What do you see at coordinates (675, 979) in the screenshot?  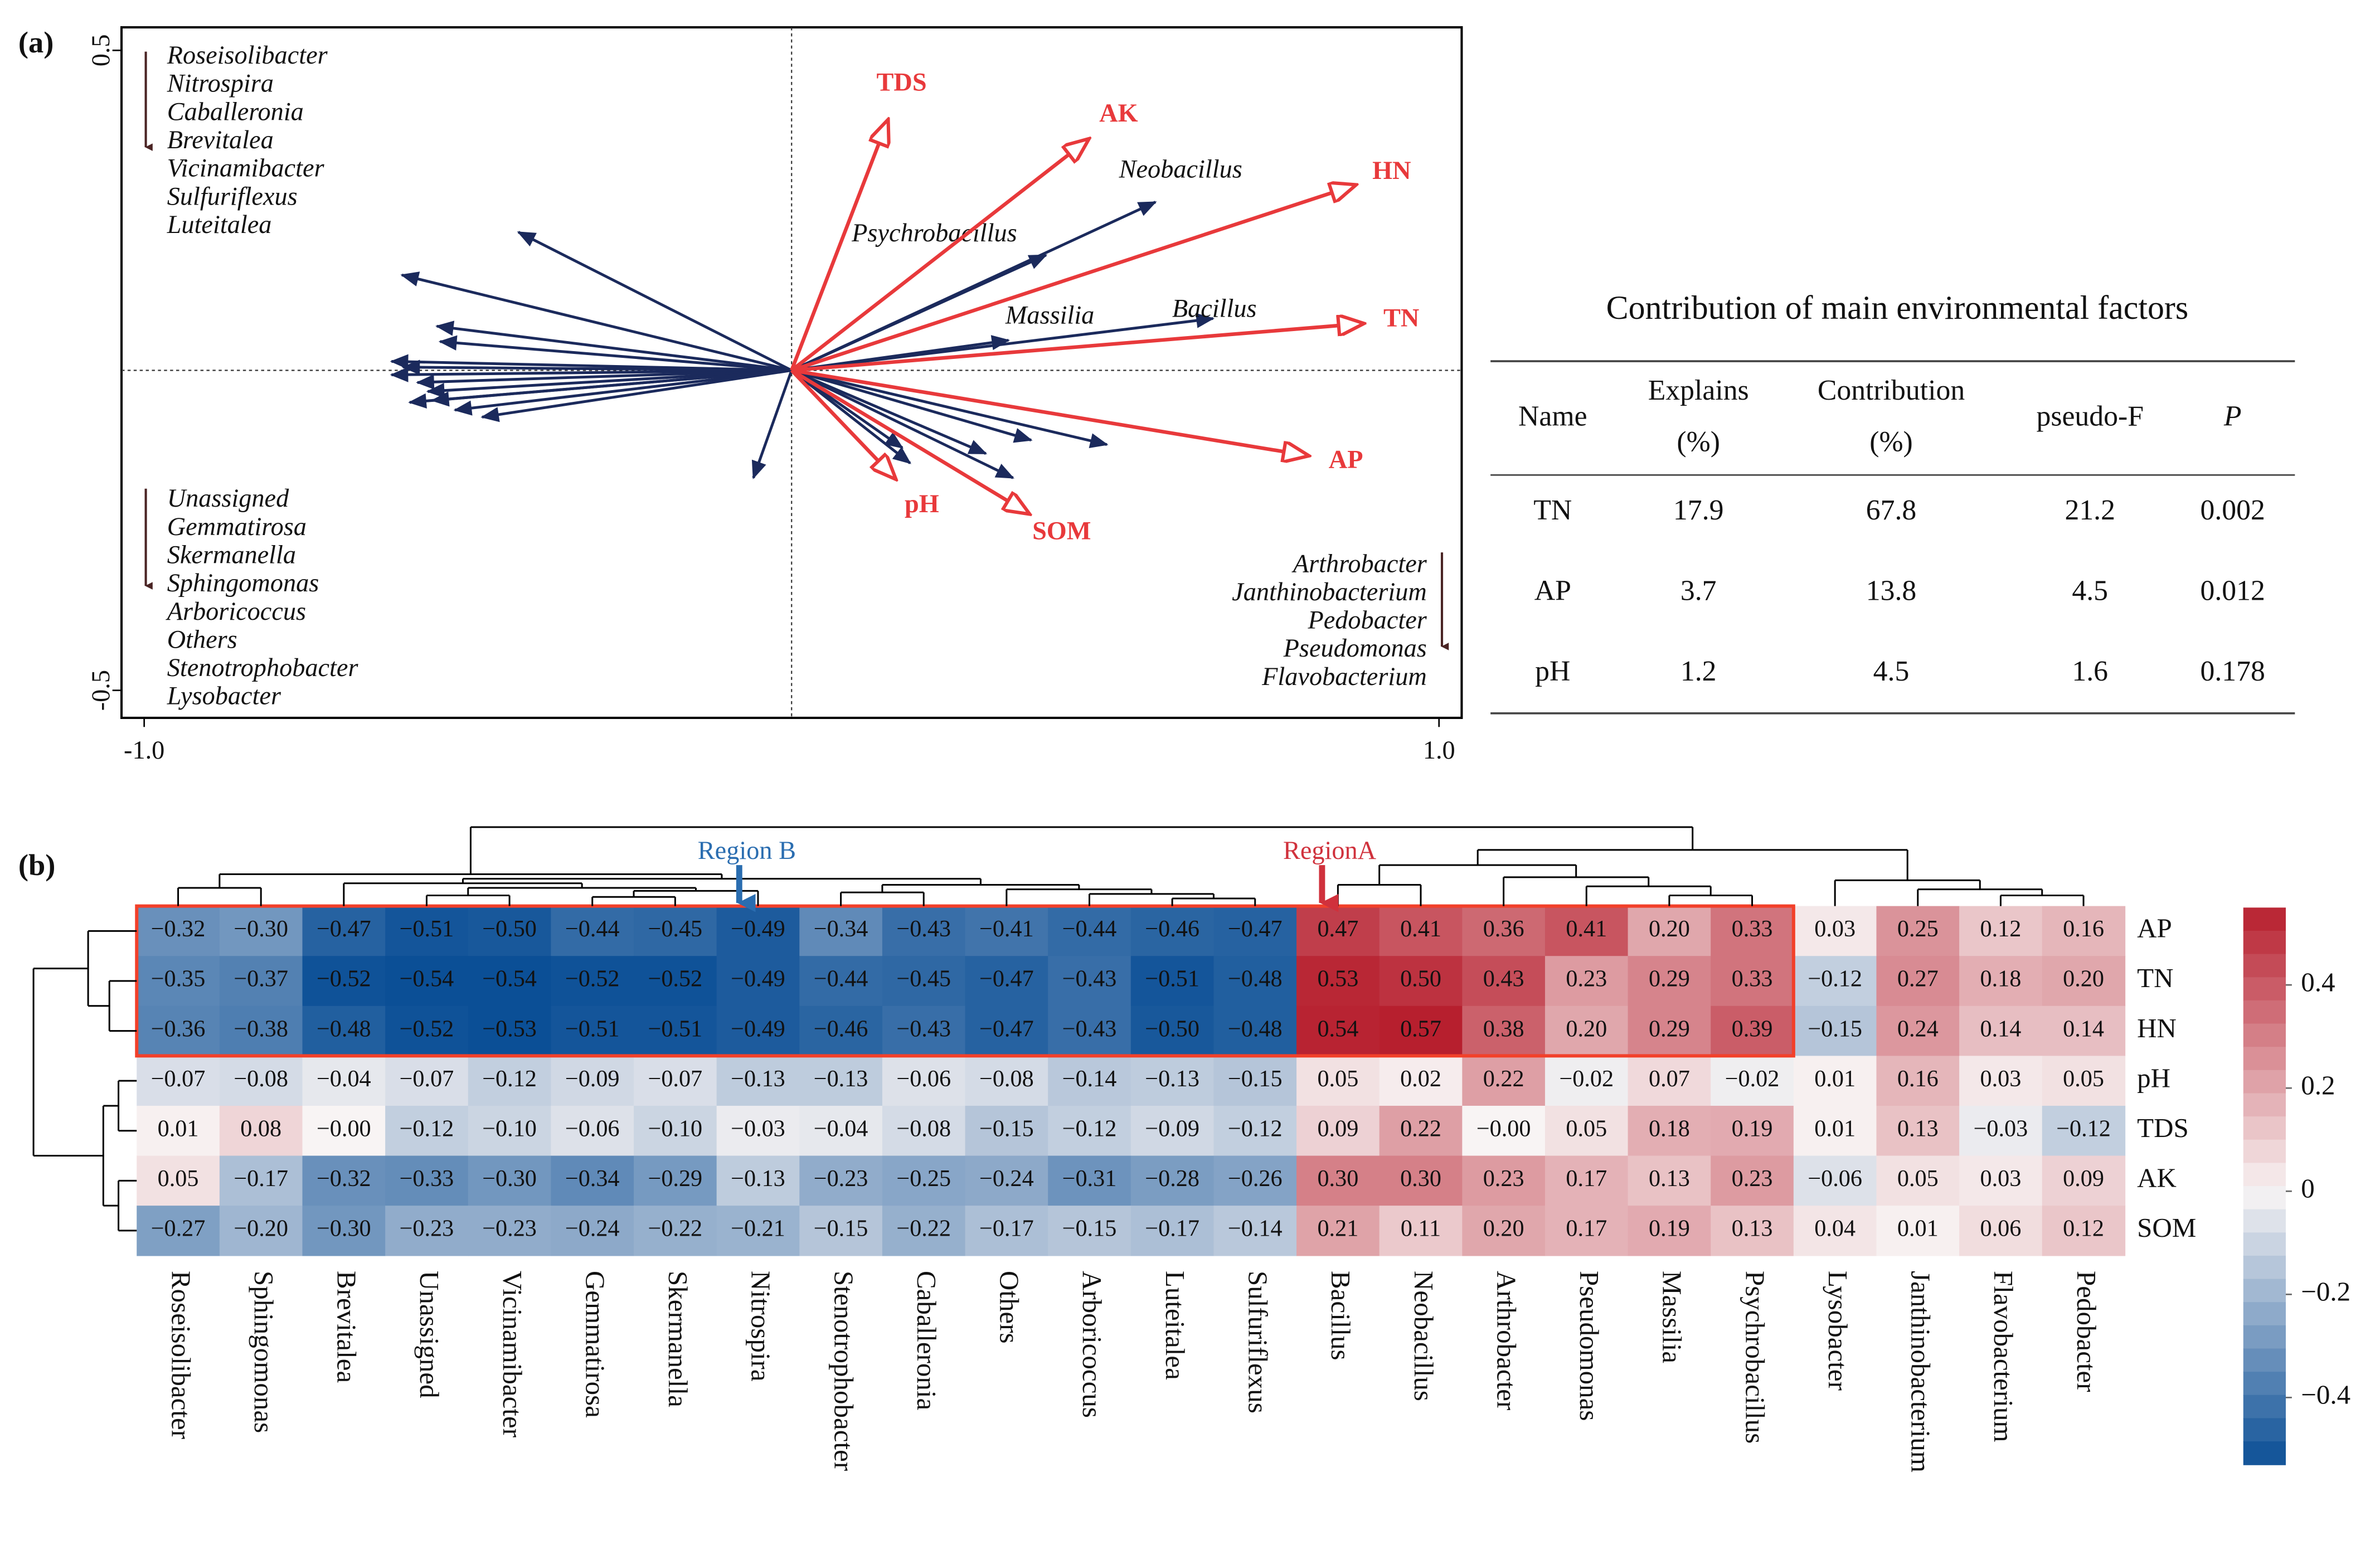 I see `cell-label: −0.52` at bounding box center [675, 979].